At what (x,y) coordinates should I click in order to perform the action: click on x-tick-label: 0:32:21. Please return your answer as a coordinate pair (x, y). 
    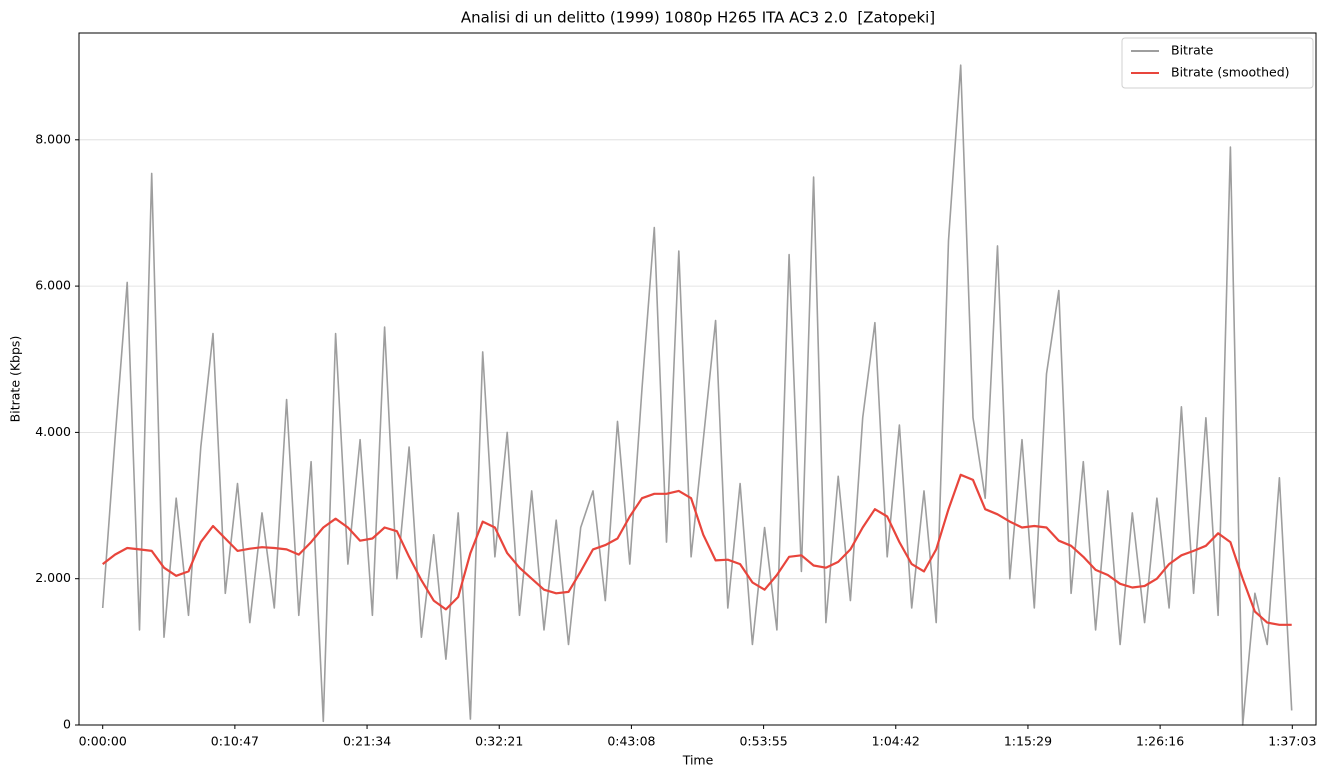
    Looking at the image, I should click on (499, 741).